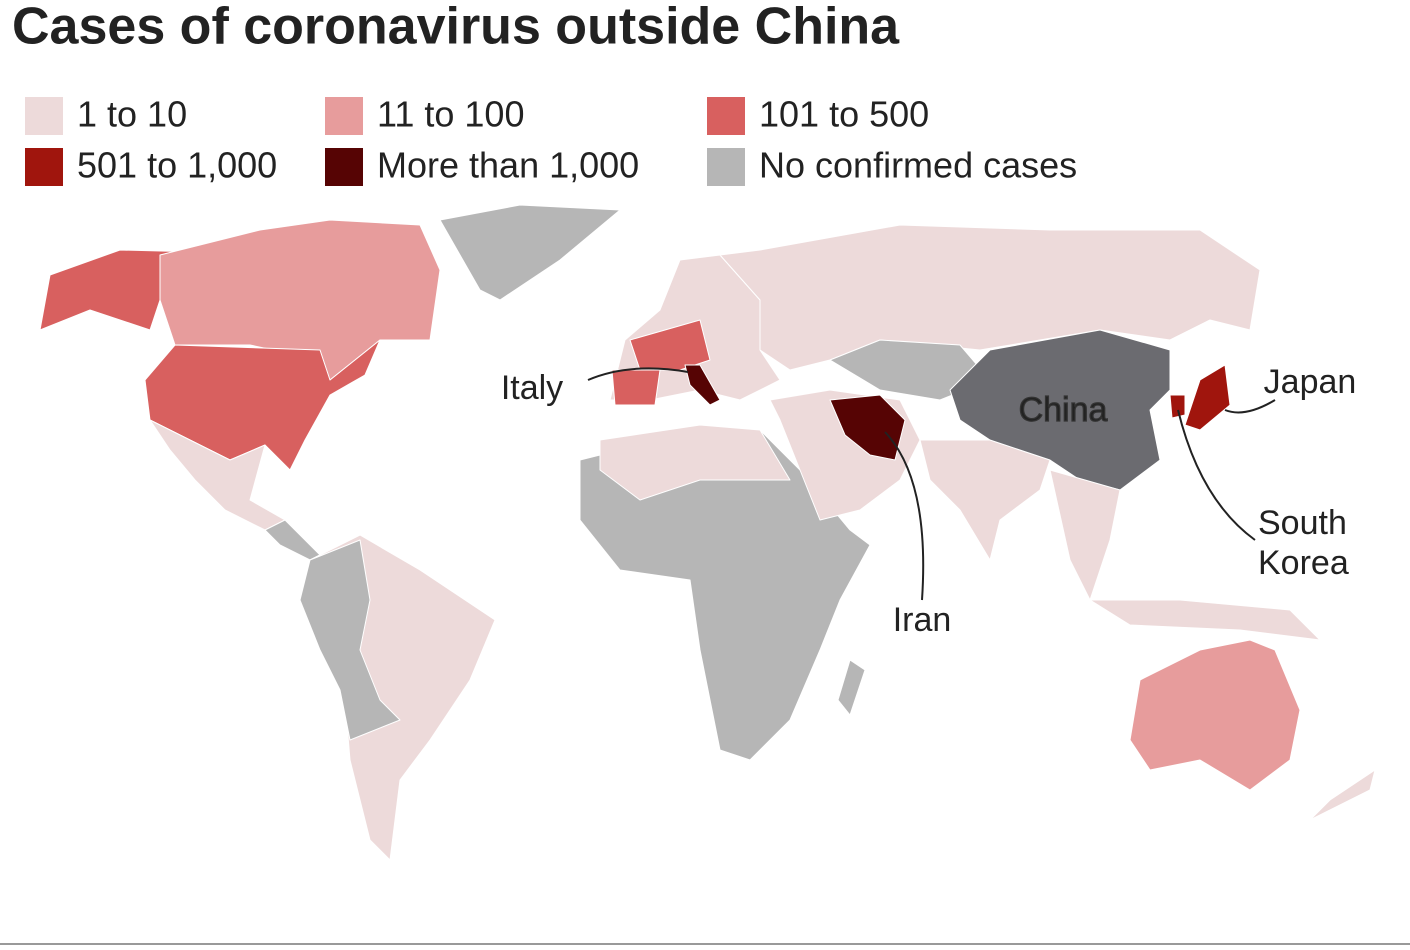 Image resolution: width=1410 pixels, height=950 pixels. What do you see at coordinates (1063, 410) in the screenshot?
I see `map-label: China` at bounding box center [1063, 410].